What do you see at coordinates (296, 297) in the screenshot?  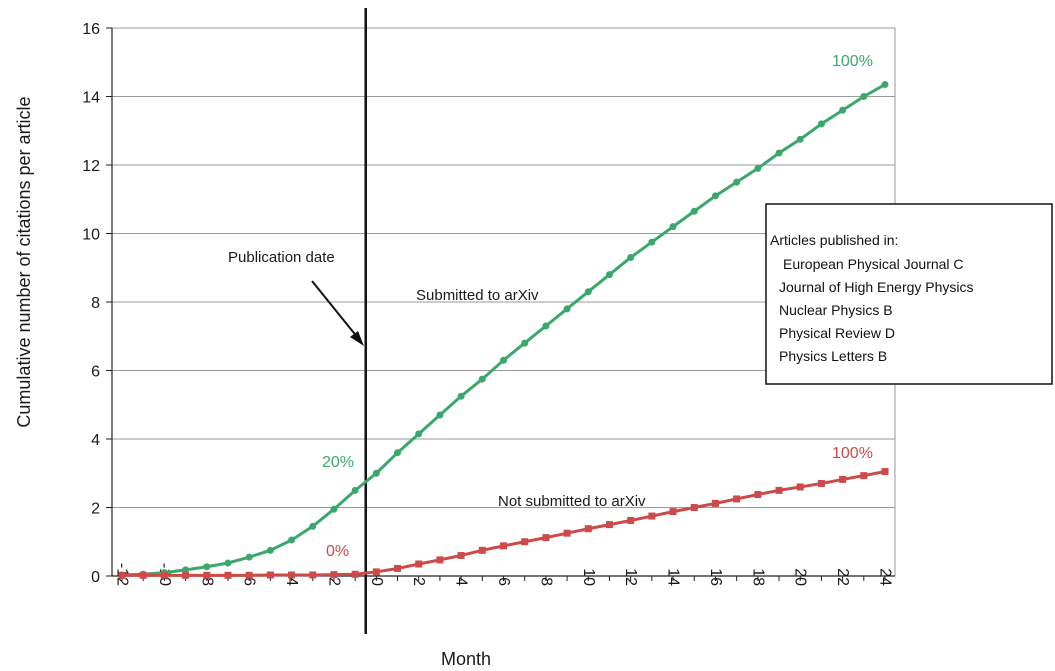 I see `publication-date-annotation: Publication date` at bounding box center [296, 297].